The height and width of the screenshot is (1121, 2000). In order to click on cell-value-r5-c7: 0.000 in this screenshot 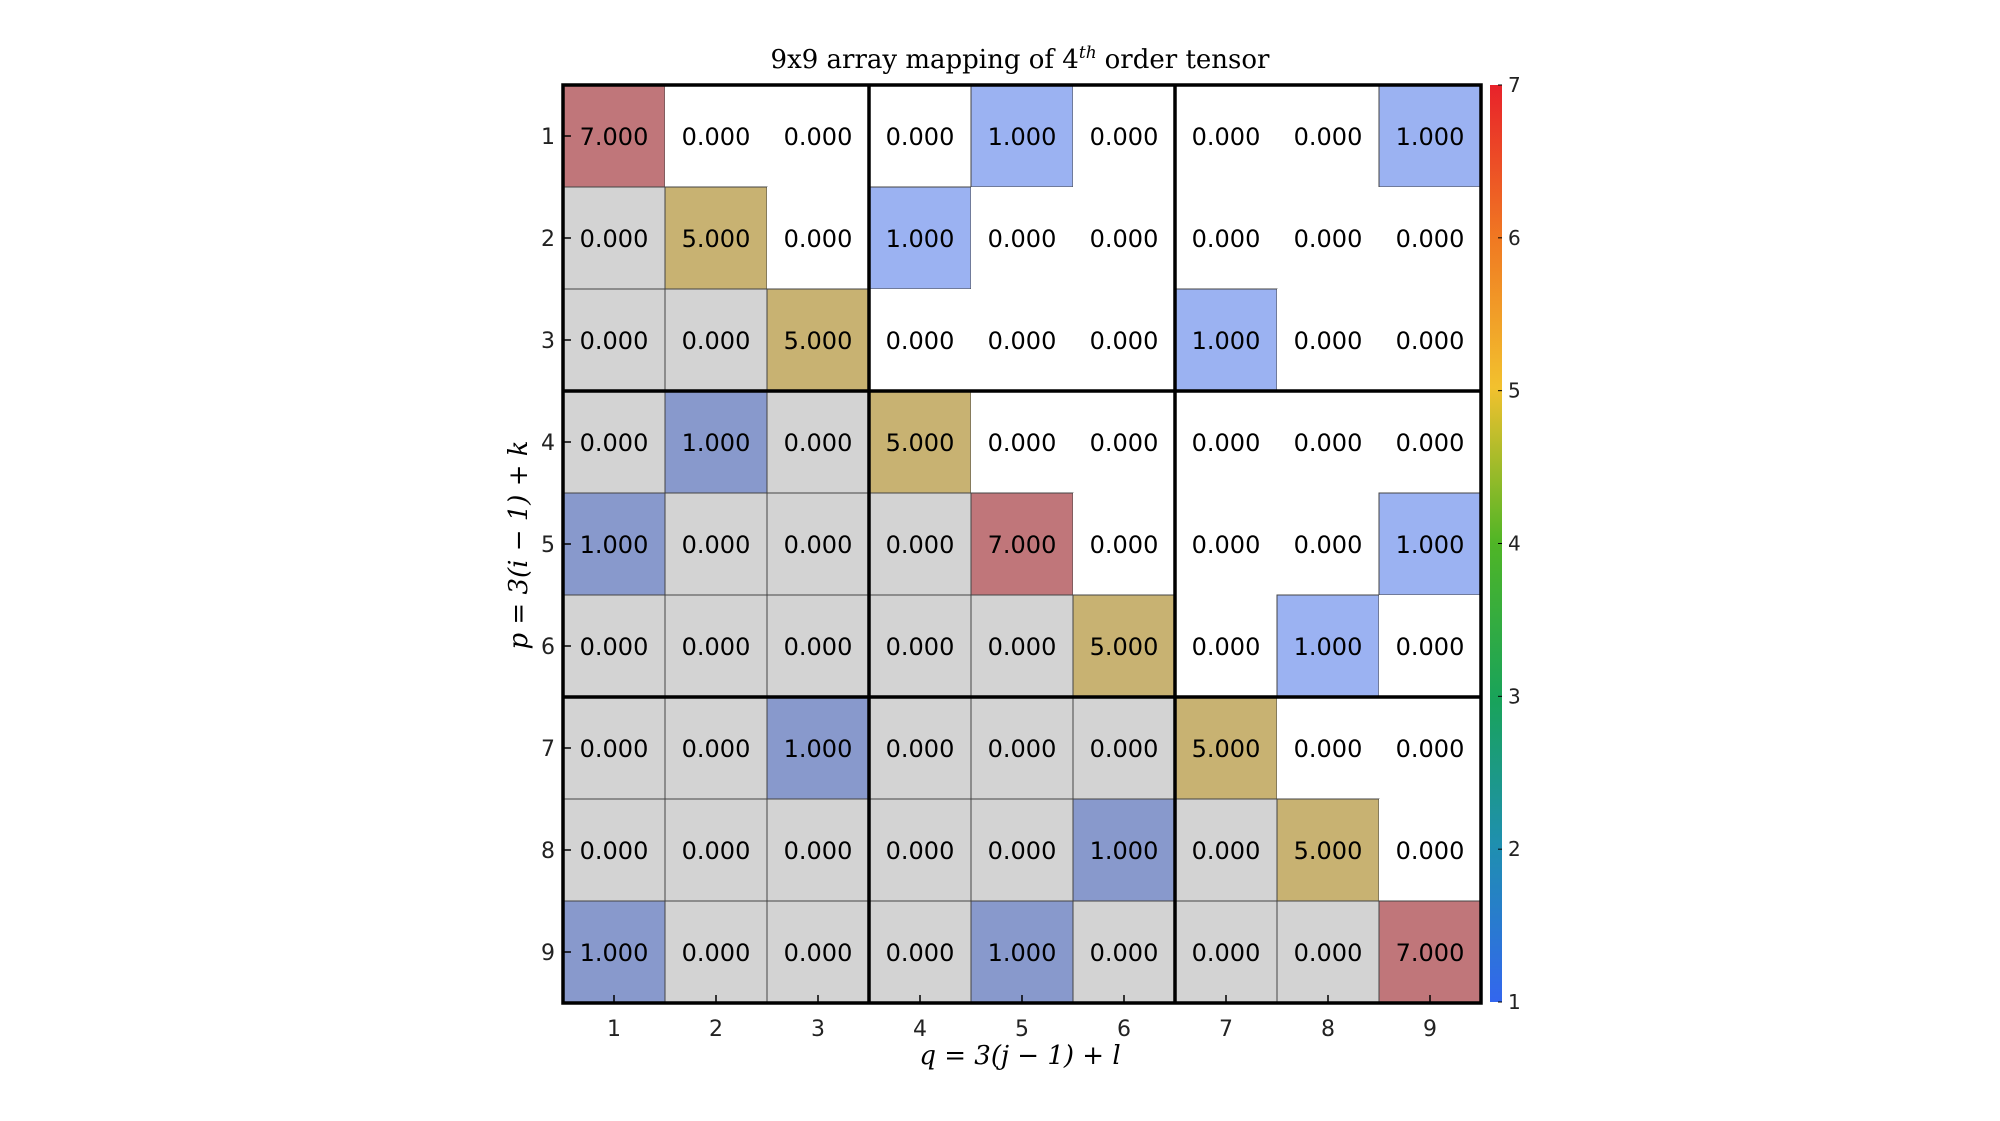, I will do `click(1226, 545)`.